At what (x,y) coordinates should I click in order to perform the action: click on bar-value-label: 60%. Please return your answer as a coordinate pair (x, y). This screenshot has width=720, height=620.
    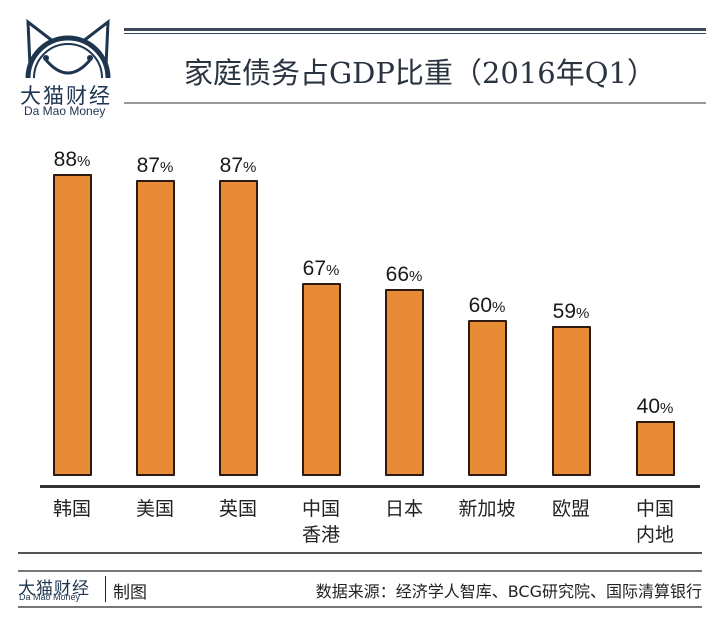
    Looking at the image, I should click on (487, 305).